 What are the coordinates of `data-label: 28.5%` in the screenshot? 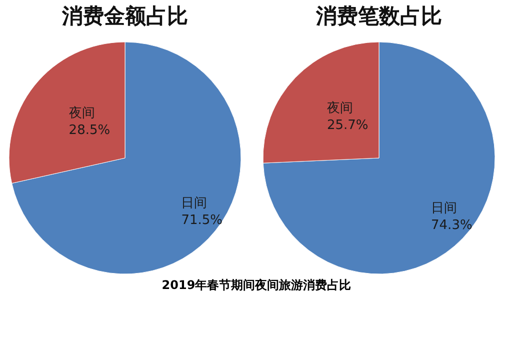 It's located at (89, 130).